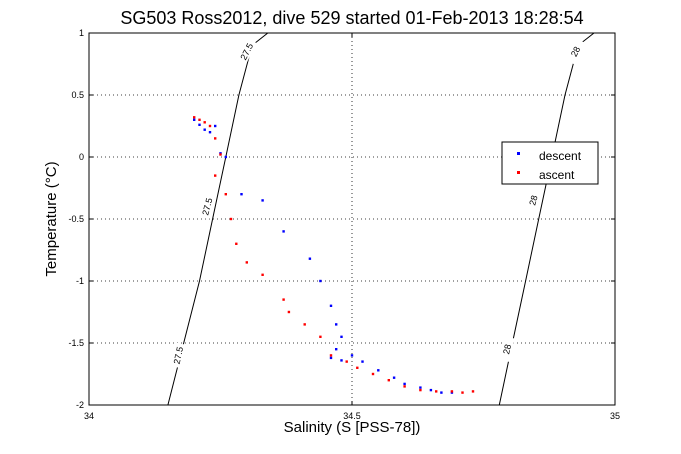 This screenshot has width=681, height=454. What do you see at coordinates (76, 343) in the screenshot?
I see `y-tick-label: -1.5` at bounding box center [76, 343].